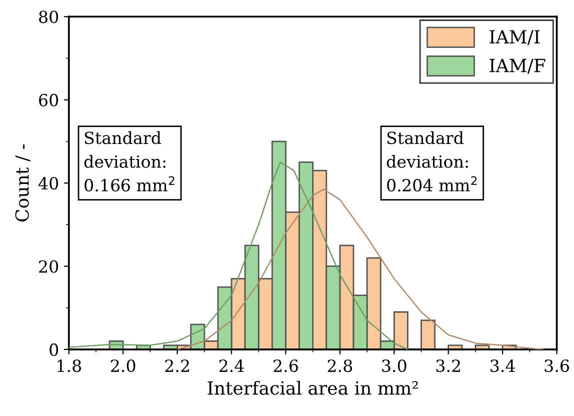 The image size is (574, 416). What do you see at coordinates (394, 365) in the screenshot?
I see `x-tick-label: 3.0` at bounding box center [394, 365].